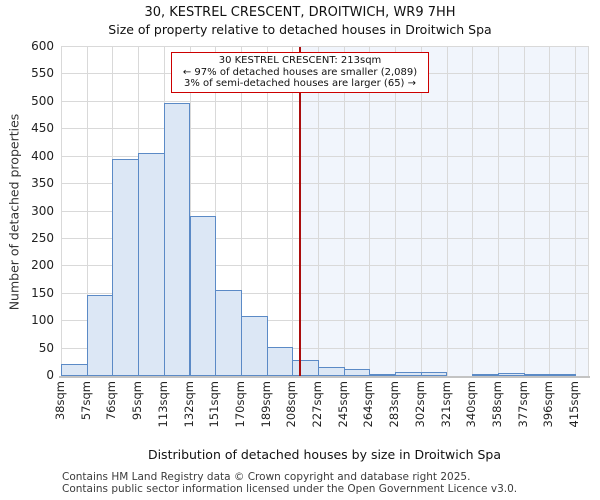 Image resolution: width=600 pixels, height=500 pixels. What do you see at coordinates (188, 404) in the screenshot?
I see `x-tick-label: 132sqm` at bounding box center [188, 404].